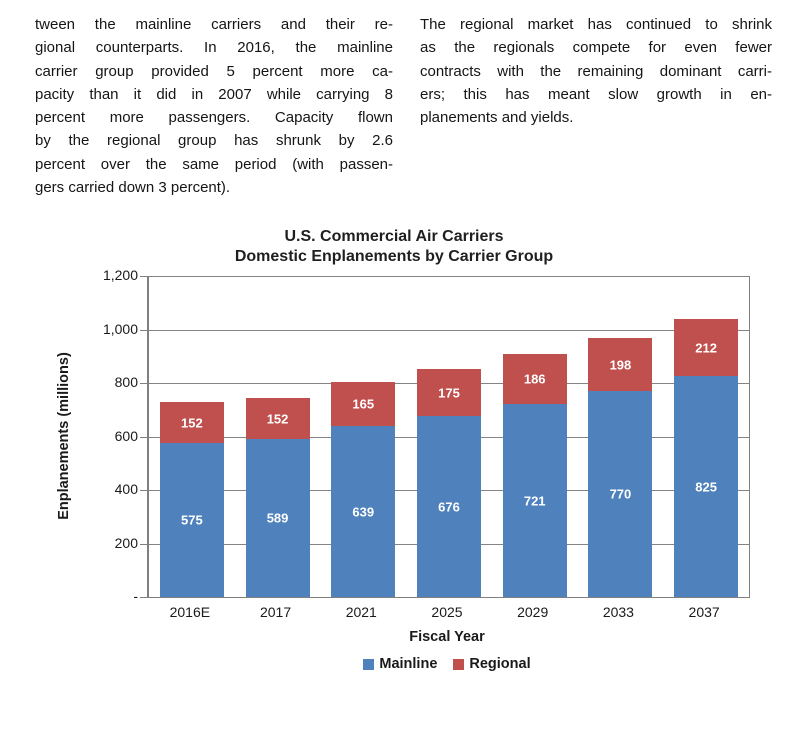 The height and width of the screenshot is (739, 788). Describe the element at coordinates (447, 637) in the screenshot. I see `x-axis-title: Fiscal Year` at that location.